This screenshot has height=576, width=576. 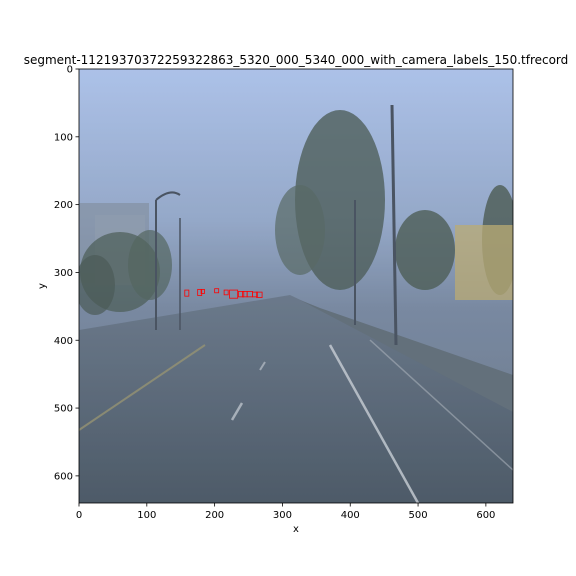 I want to click on y-tick-label: 100, so click(x=63, y=137).